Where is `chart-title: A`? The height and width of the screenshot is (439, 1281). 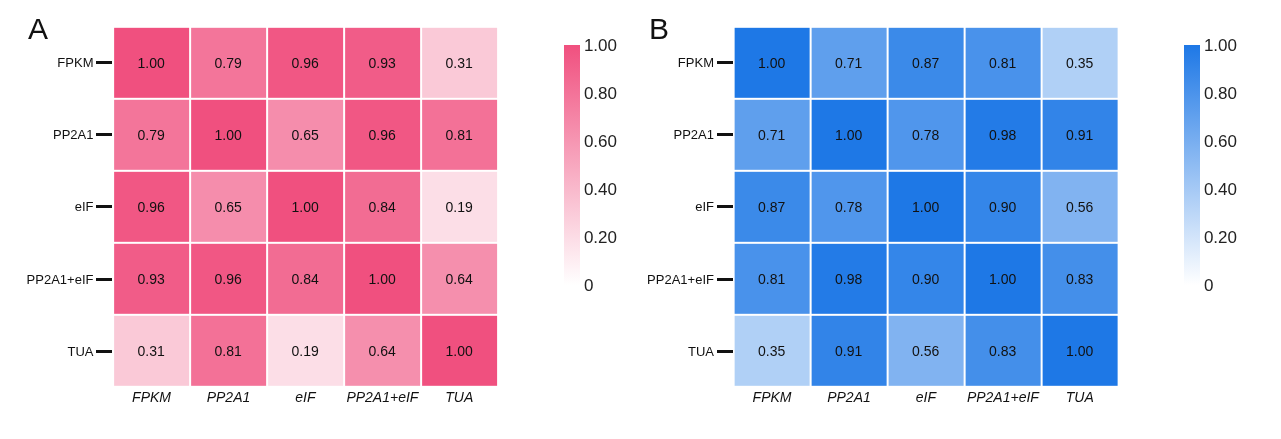
chart-title: A is located at coordinates (38, 28).